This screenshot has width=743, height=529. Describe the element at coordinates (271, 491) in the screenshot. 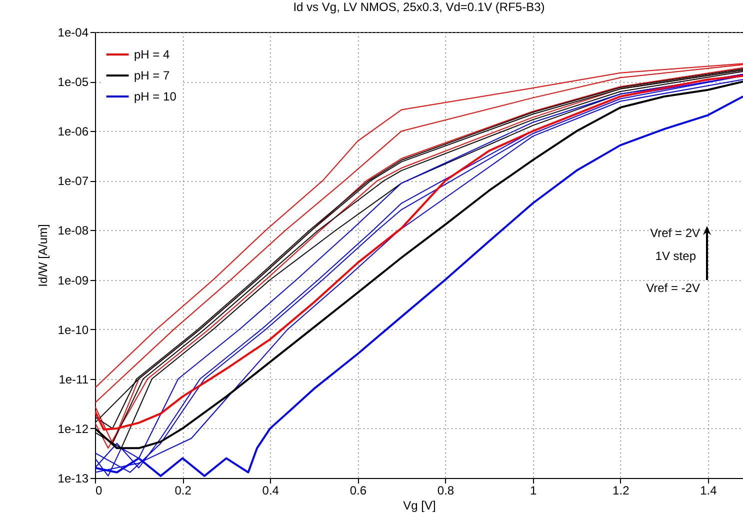

I see `x-tick-label: 0.4` at that location.